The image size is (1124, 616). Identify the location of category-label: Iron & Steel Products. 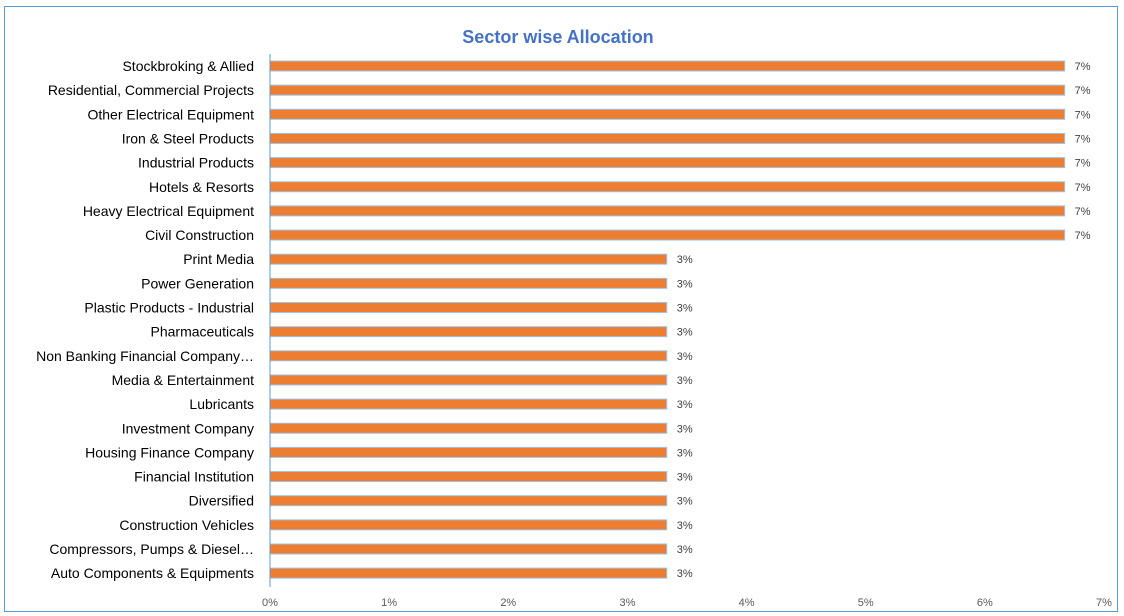
(188, 138).